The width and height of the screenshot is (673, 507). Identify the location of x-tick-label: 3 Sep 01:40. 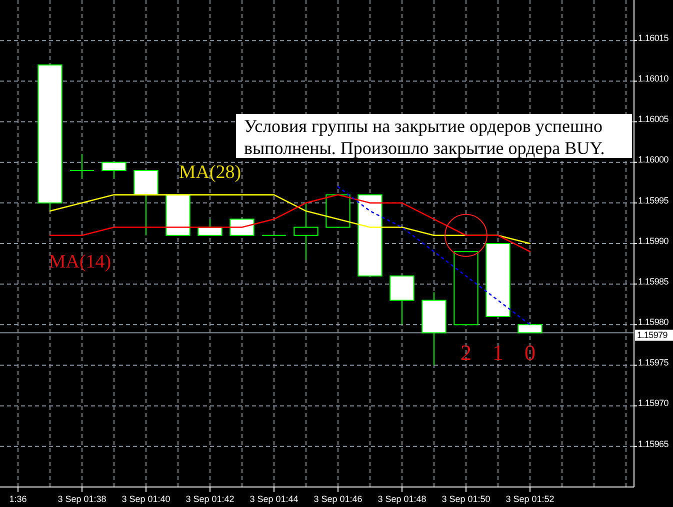
(146, 499).